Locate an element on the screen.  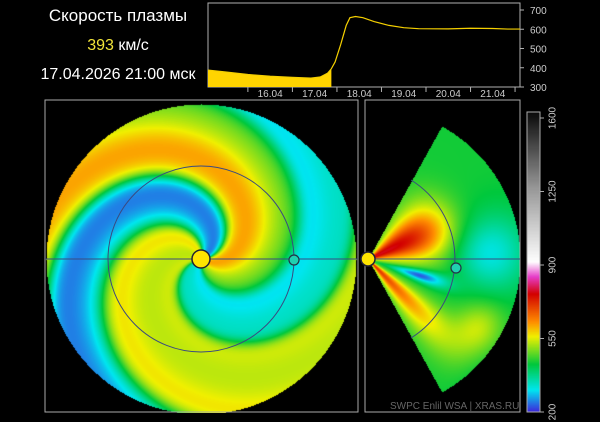
credit-text: SWPC Enlil WSA | XRAS.RU is located at coordinates (455, 406).